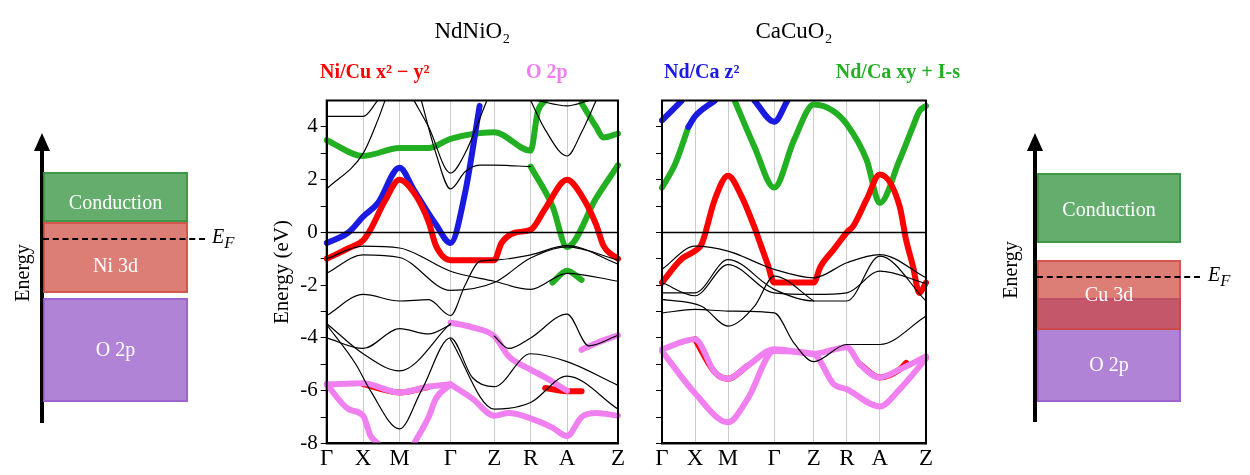 Image resolution: width=1250 pixels, height=475 pixels. Describe the element at coordinates (309, 336) in the screenshot. I see `y-tick-label: -4` at that location.